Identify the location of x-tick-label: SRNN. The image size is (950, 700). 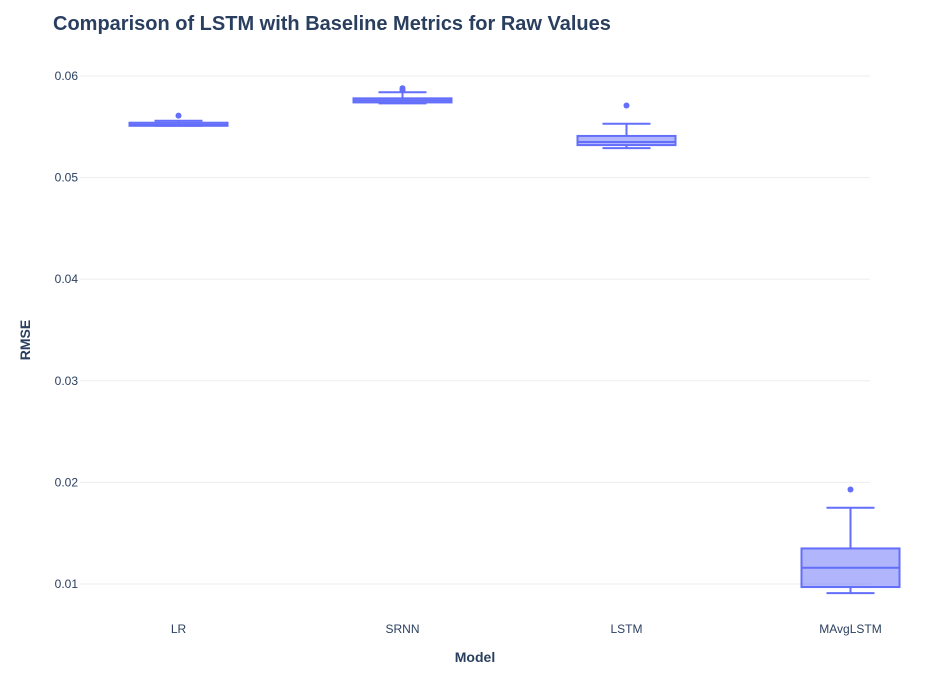
(402, 629).